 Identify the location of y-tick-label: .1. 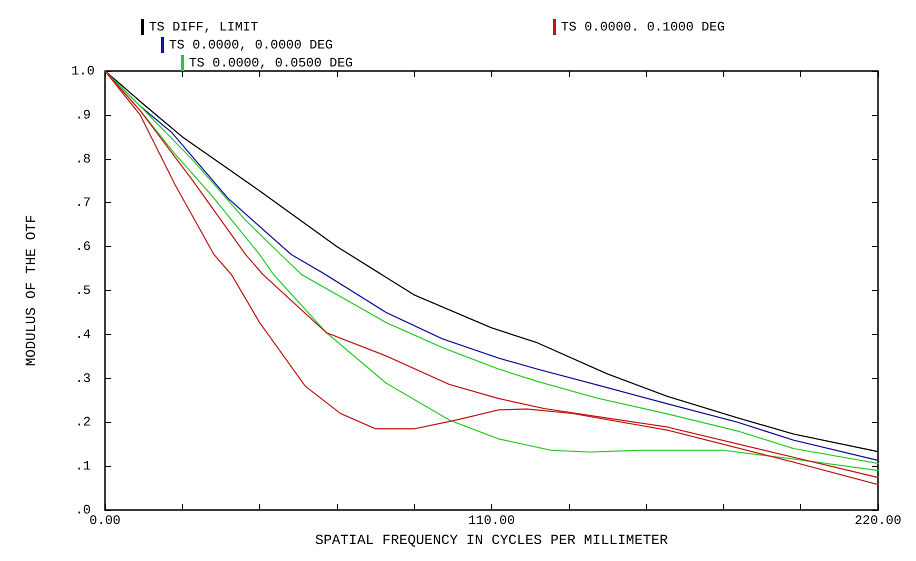
(83, 466).